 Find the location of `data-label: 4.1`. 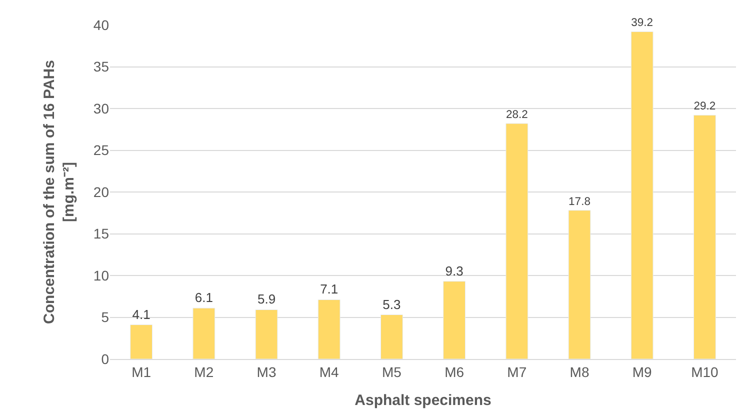

data-label: 4.1 is located at coordinates (141, 314).